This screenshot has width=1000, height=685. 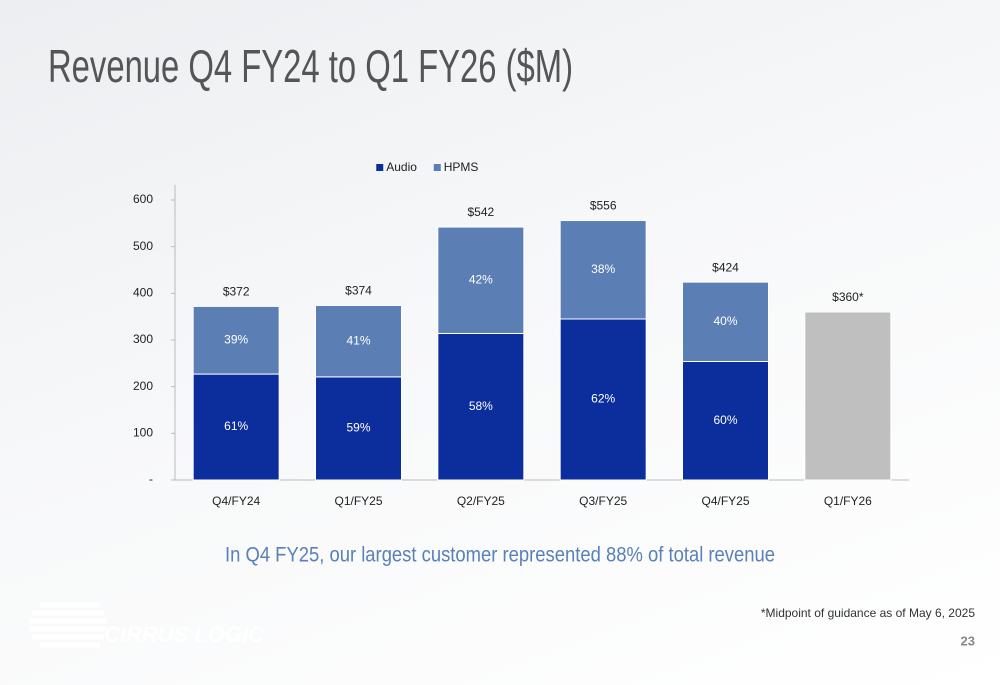 What do you see at coordinates (480, 212) in the screenshot?
I see `total-label: $542` at bounding box center [480, 212].